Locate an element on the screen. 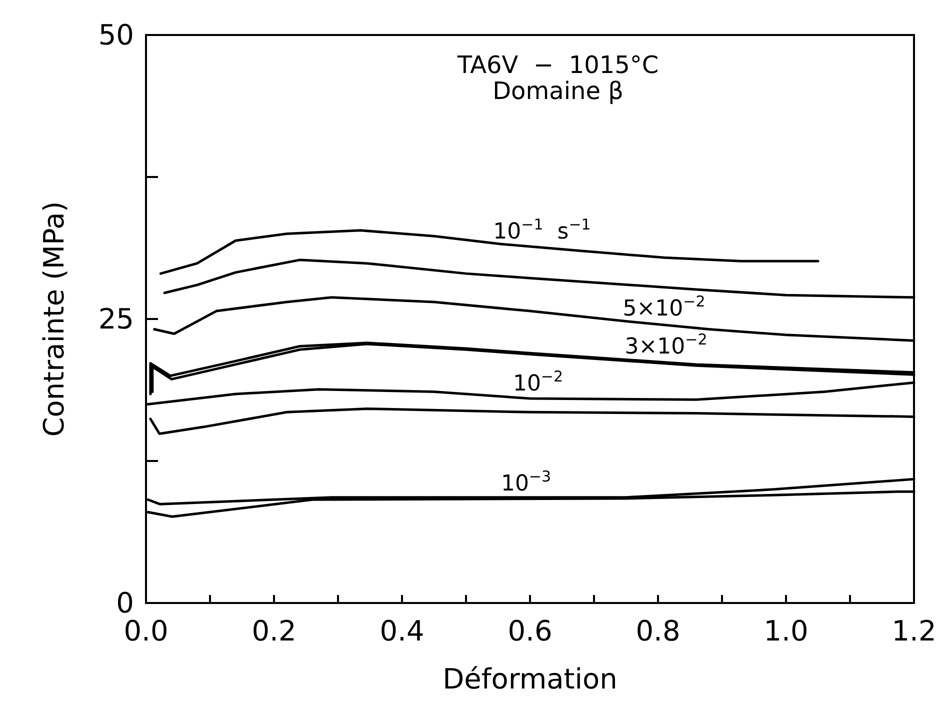  text: TA6V − 1015°C is located at coordinates (557, 65).